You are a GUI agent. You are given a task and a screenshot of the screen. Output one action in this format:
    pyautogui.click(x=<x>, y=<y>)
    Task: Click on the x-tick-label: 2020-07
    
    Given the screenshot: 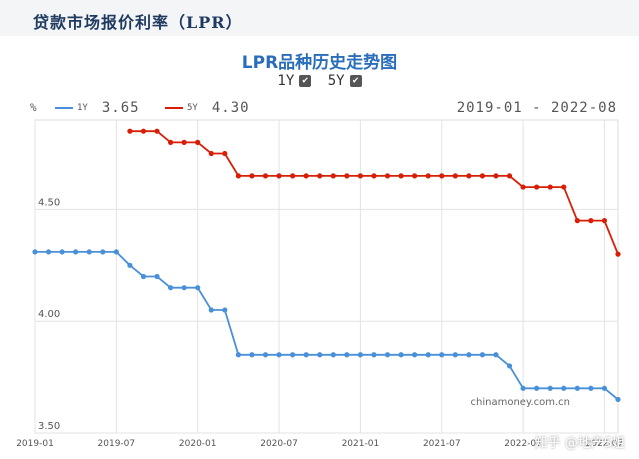 What is the action you would take?
    pyautogui.click(x=279, y=444)
    